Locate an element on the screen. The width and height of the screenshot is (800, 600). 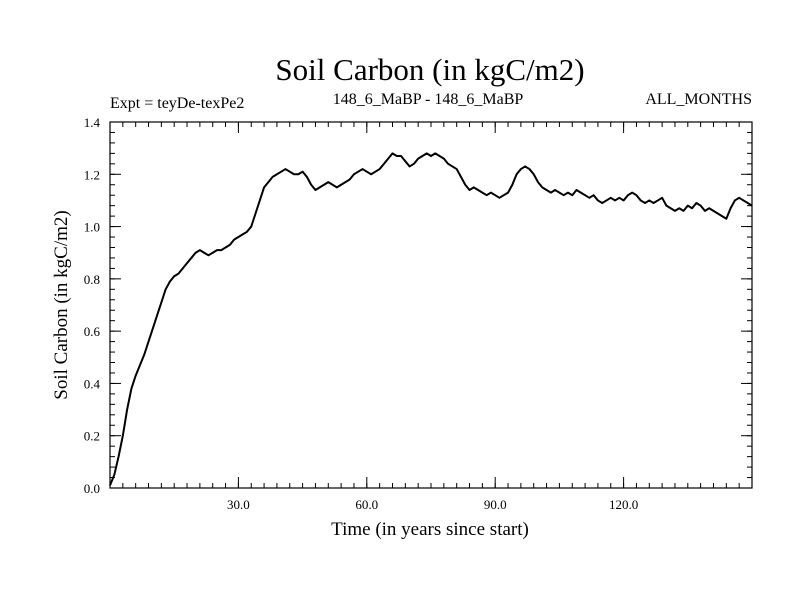
y-tick-label: 1.2 is located at coordinates (92, 174).